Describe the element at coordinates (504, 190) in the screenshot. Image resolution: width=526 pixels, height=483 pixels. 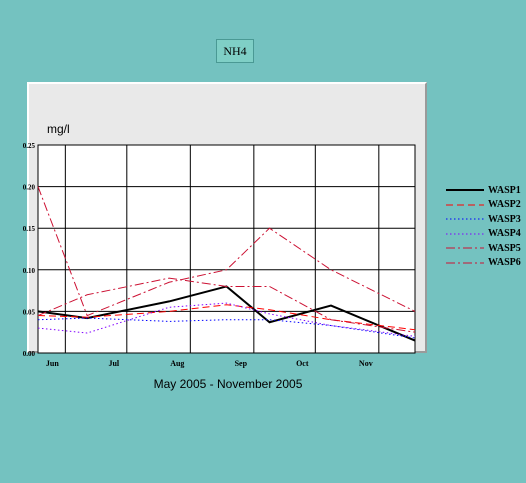
I see `legend-label: WASP1` at that location.